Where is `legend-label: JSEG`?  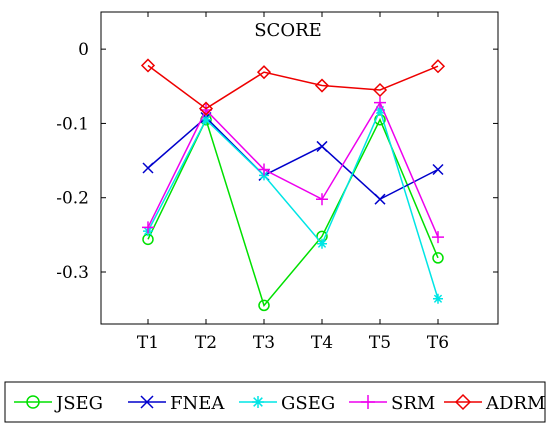 legend-label: JSEG is located at coordinates (78, 403).